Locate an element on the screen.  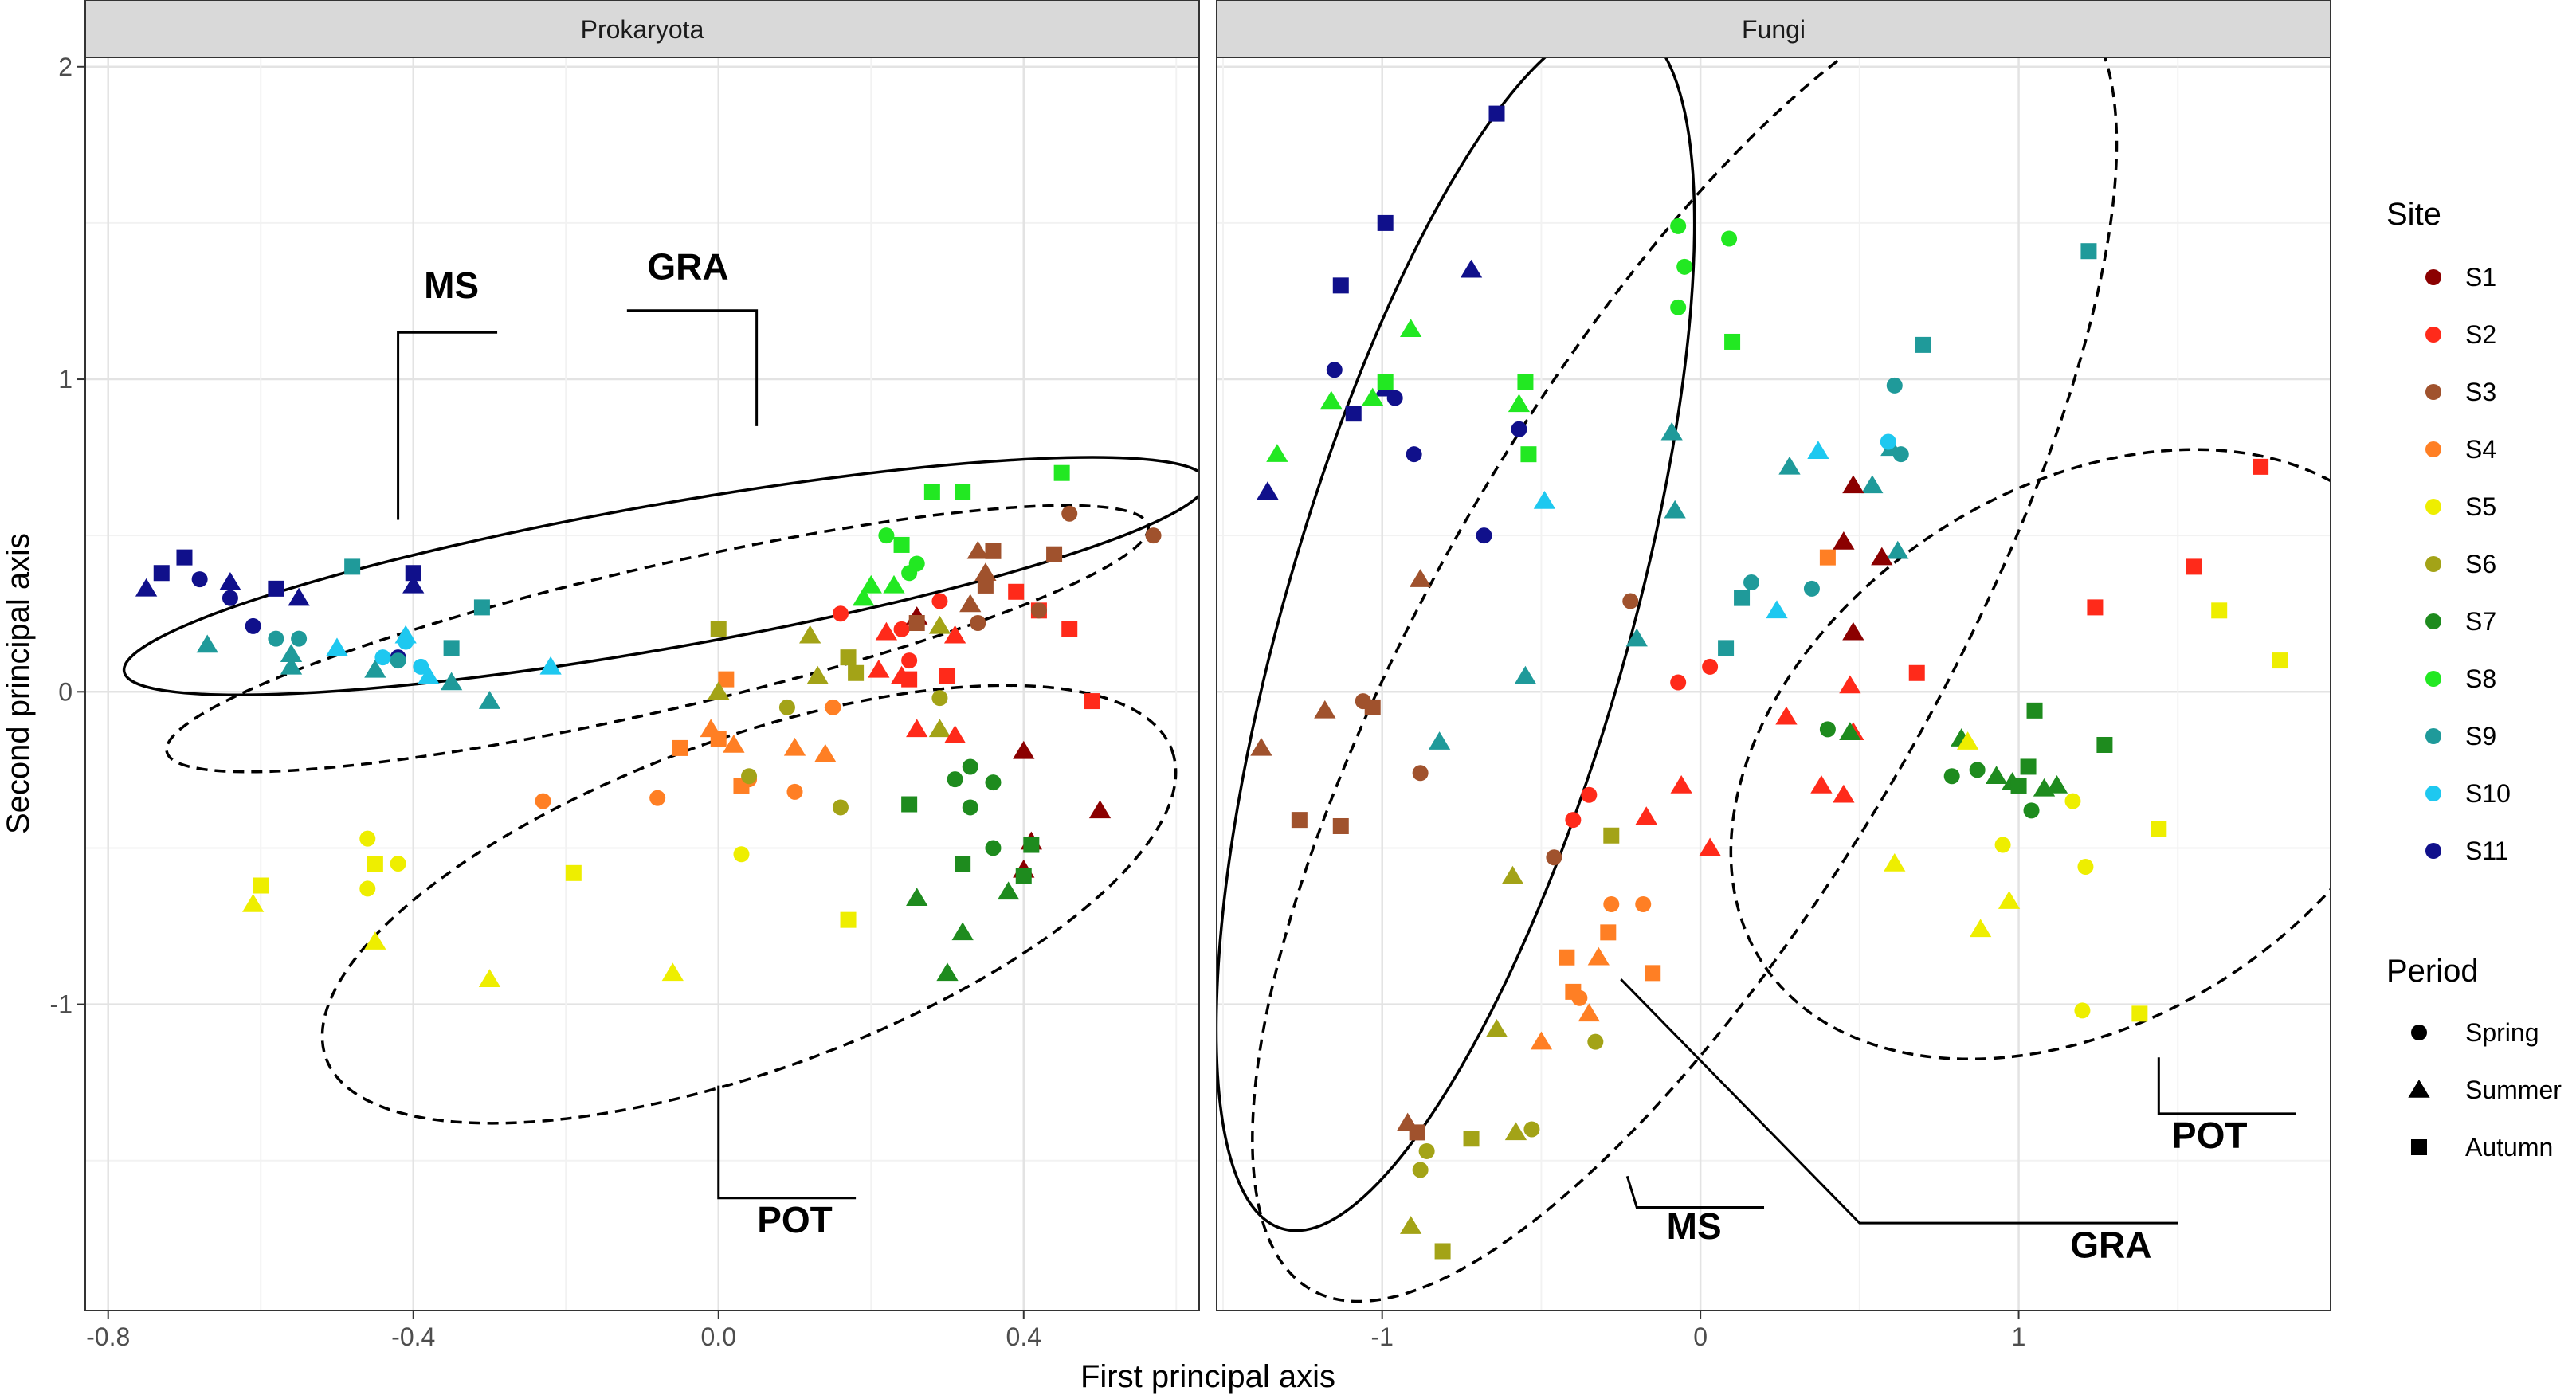
legend-key-s1 is located at coordinates (2433, 277).